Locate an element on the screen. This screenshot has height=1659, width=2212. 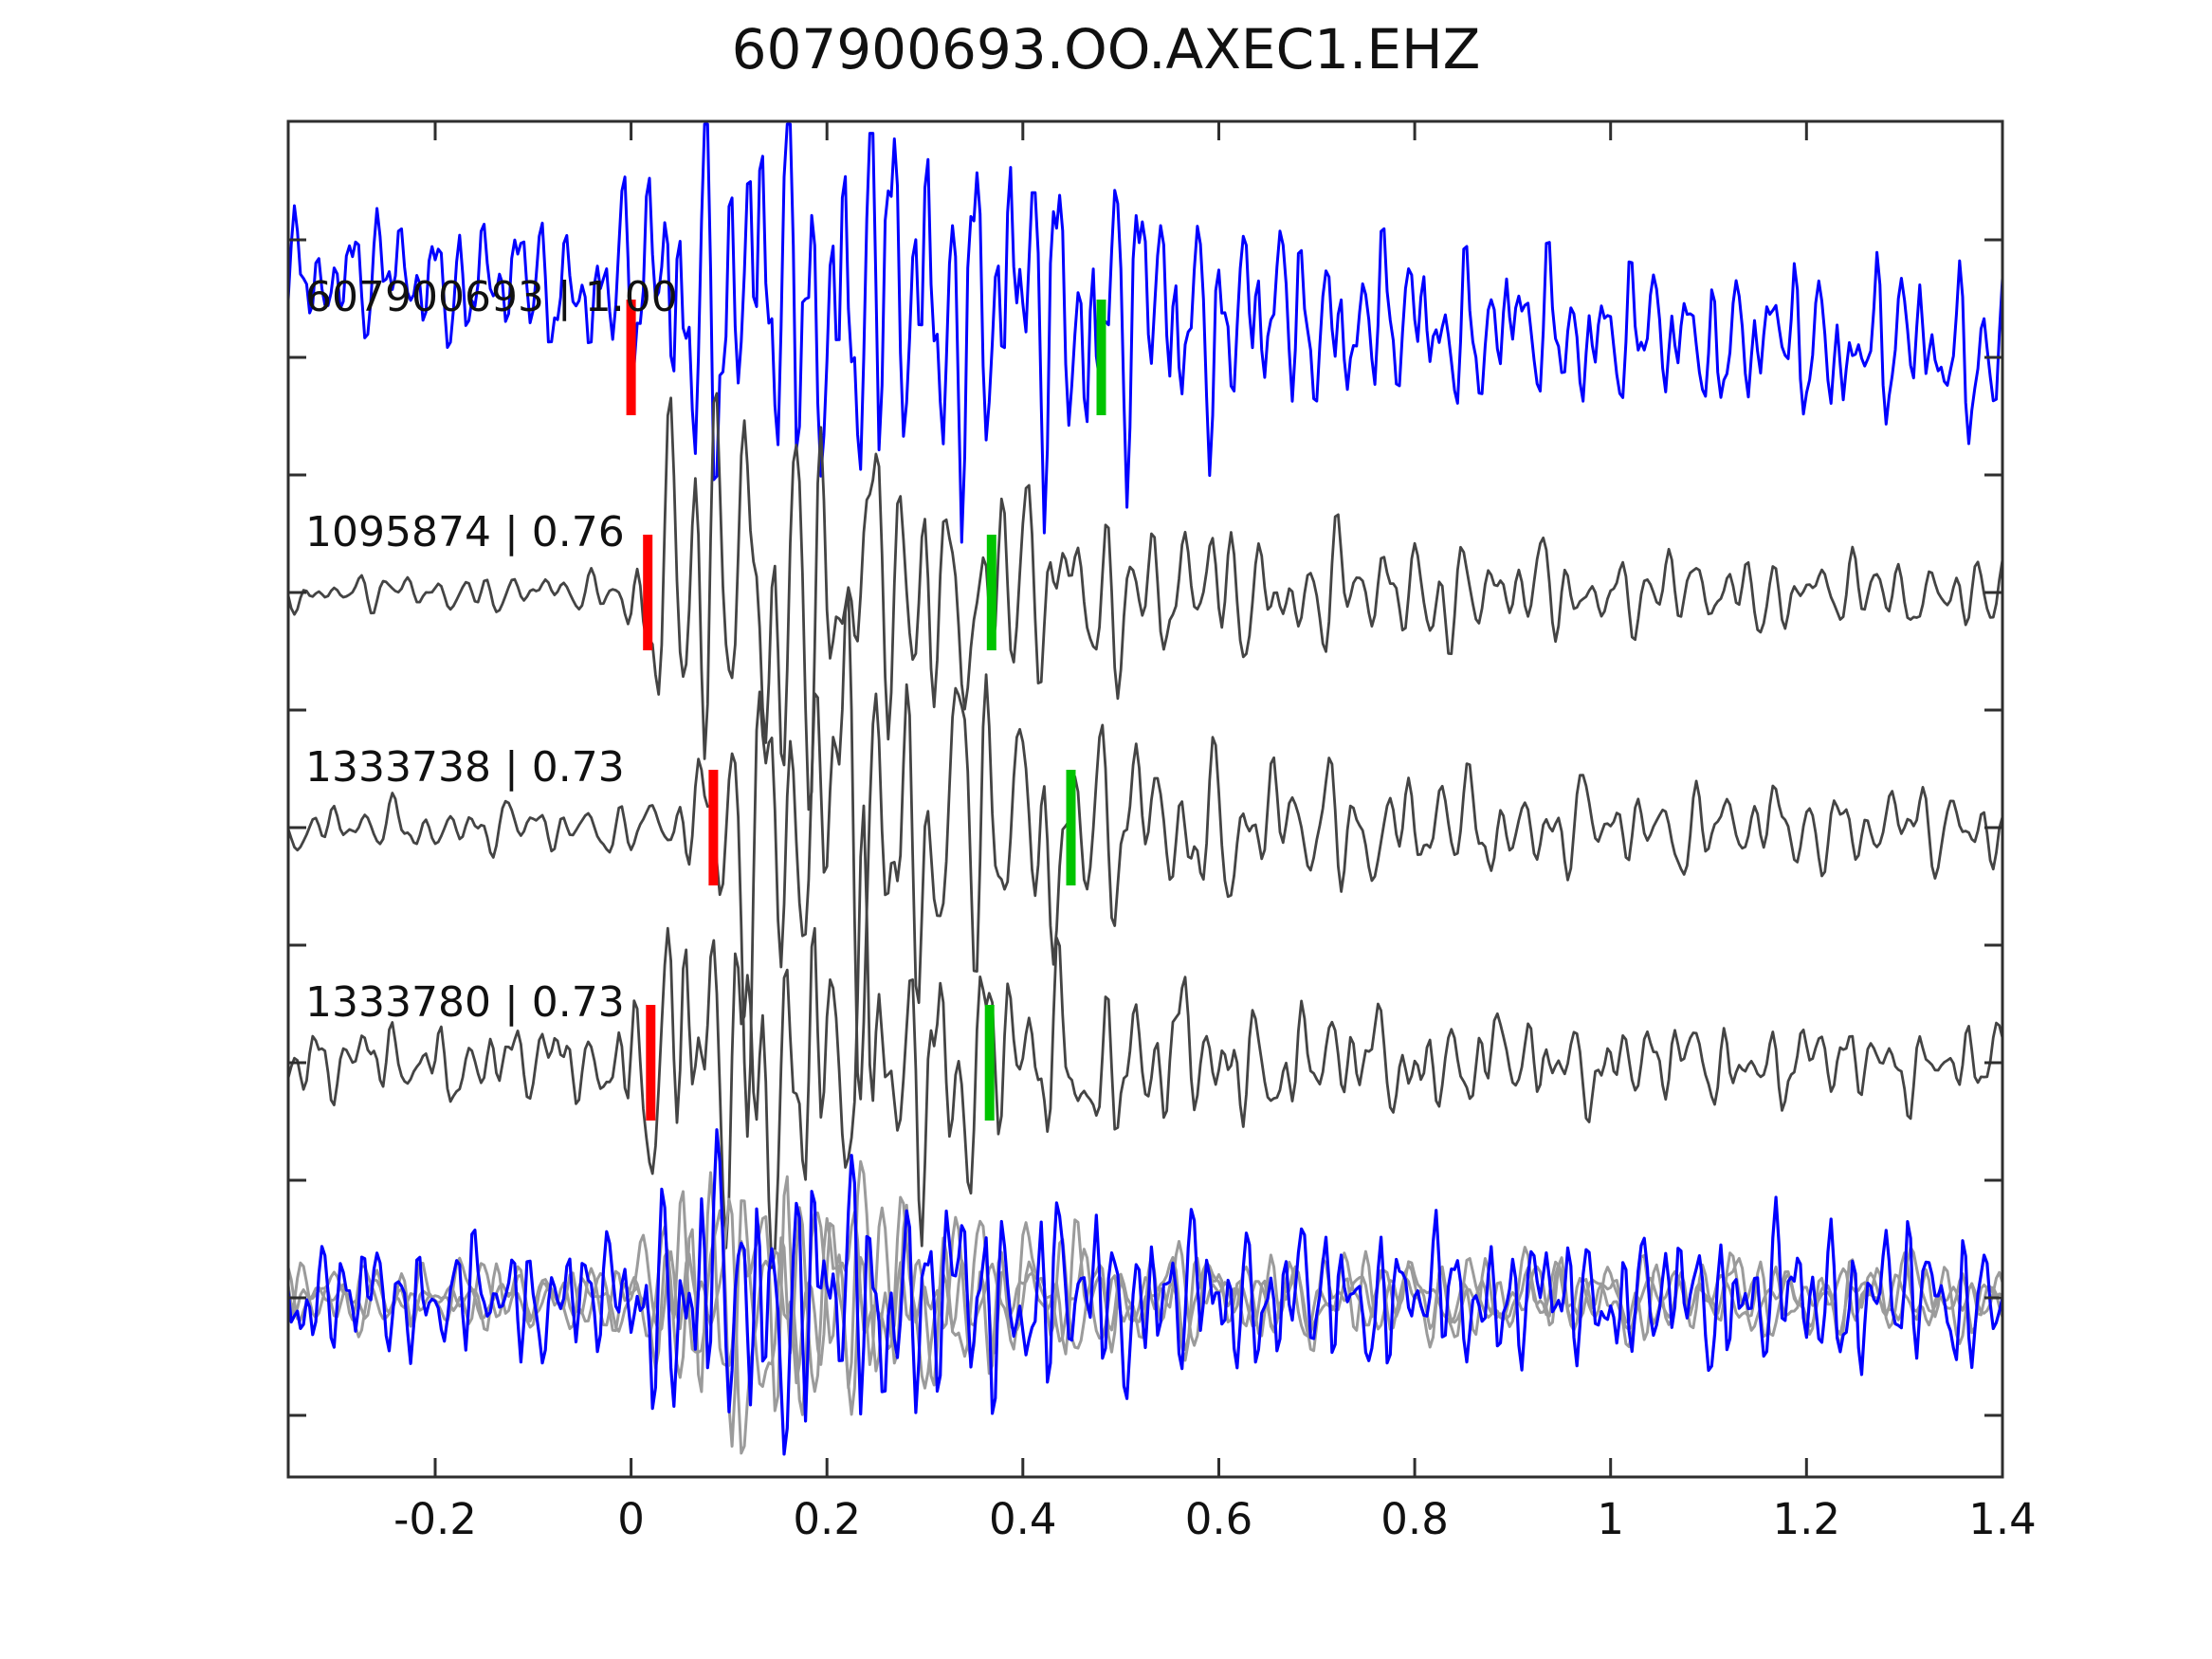
trace-label: 607900693 | 1.00 is located at coordinates (491, 297).